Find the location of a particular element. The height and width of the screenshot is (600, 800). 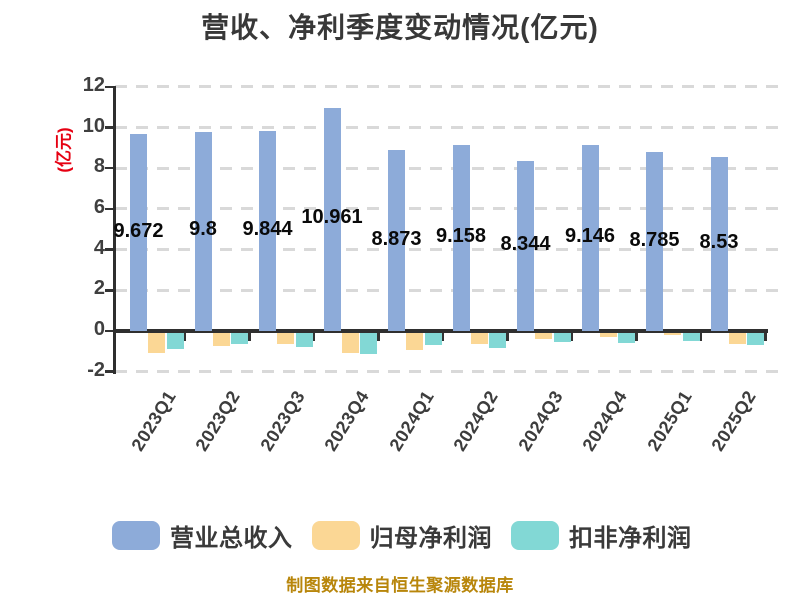

bar-扣非净利润-2023Q4 is located at coordinates (369, 343).